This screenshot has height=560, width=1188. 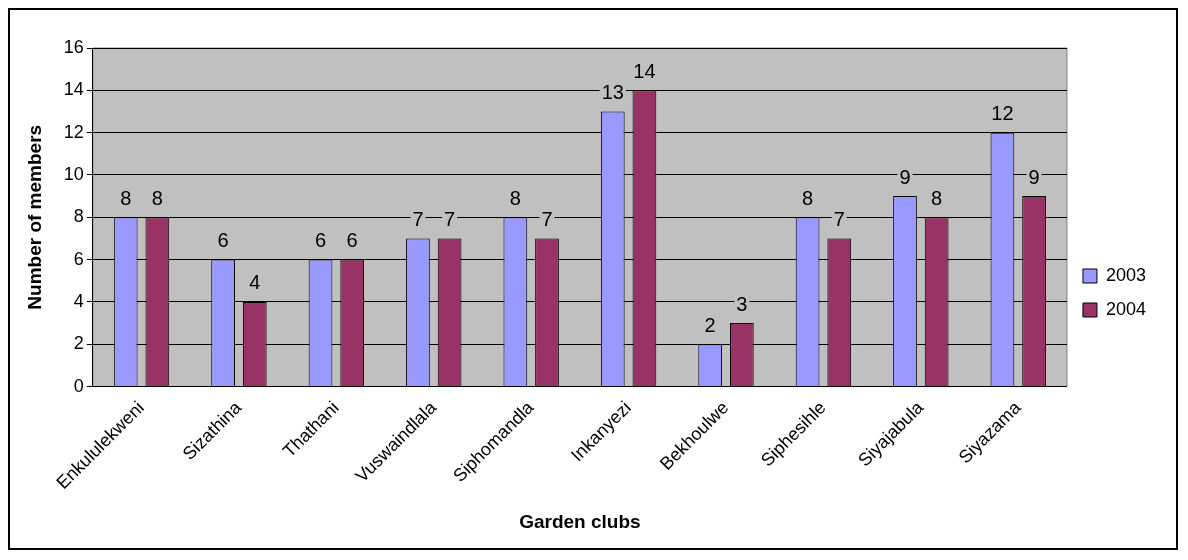 I want to click on legend-label: 2004, so click(x=1125, y=308).